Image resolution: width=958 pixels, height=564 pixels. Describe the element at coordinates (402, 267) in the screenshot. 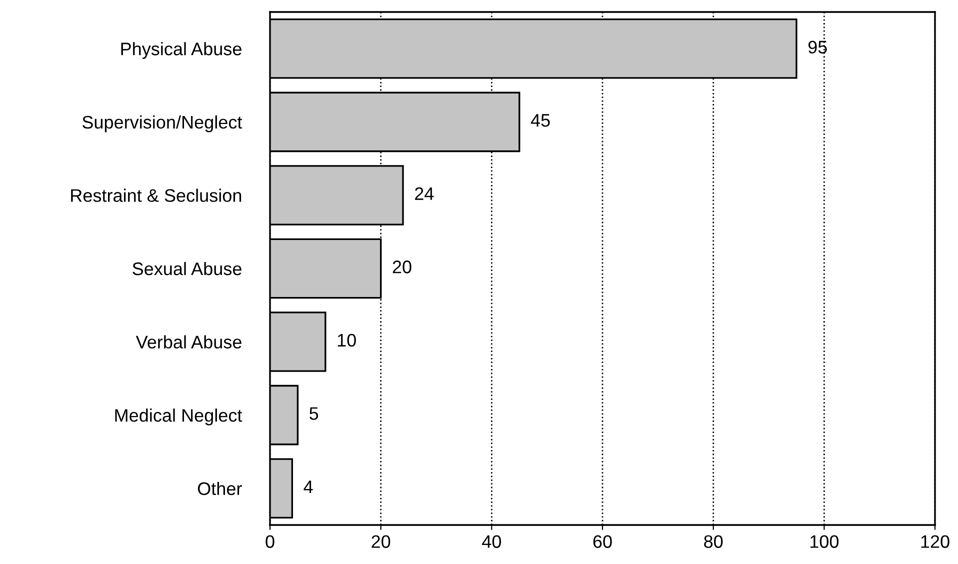

I see `data-label: 20` at that location.